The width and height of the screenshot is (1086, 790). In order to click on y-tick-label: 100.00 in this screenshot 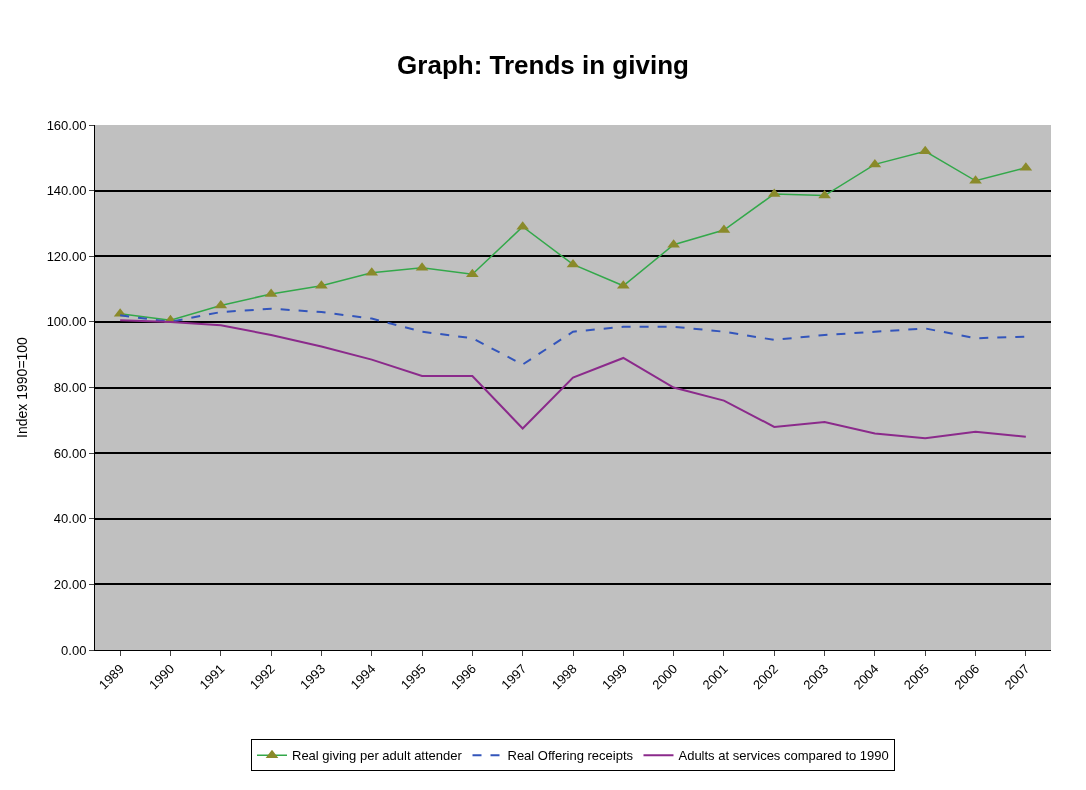, I will do `click(66, 322)`.